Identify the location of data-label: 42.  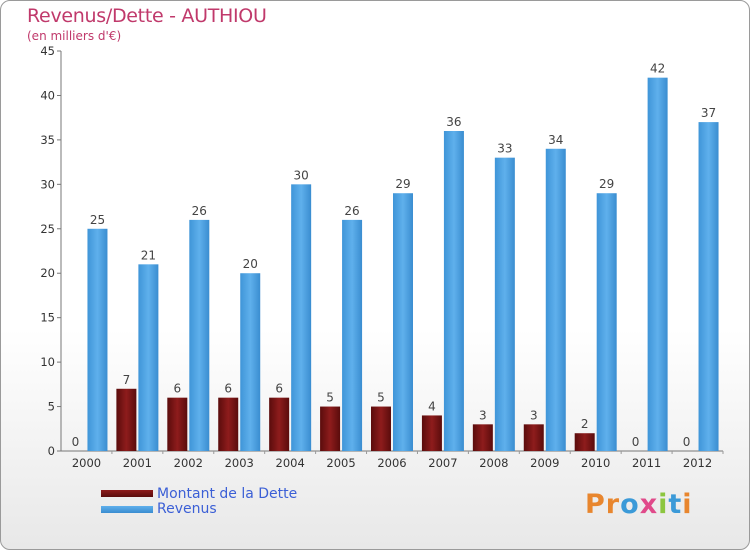
(657, 69).